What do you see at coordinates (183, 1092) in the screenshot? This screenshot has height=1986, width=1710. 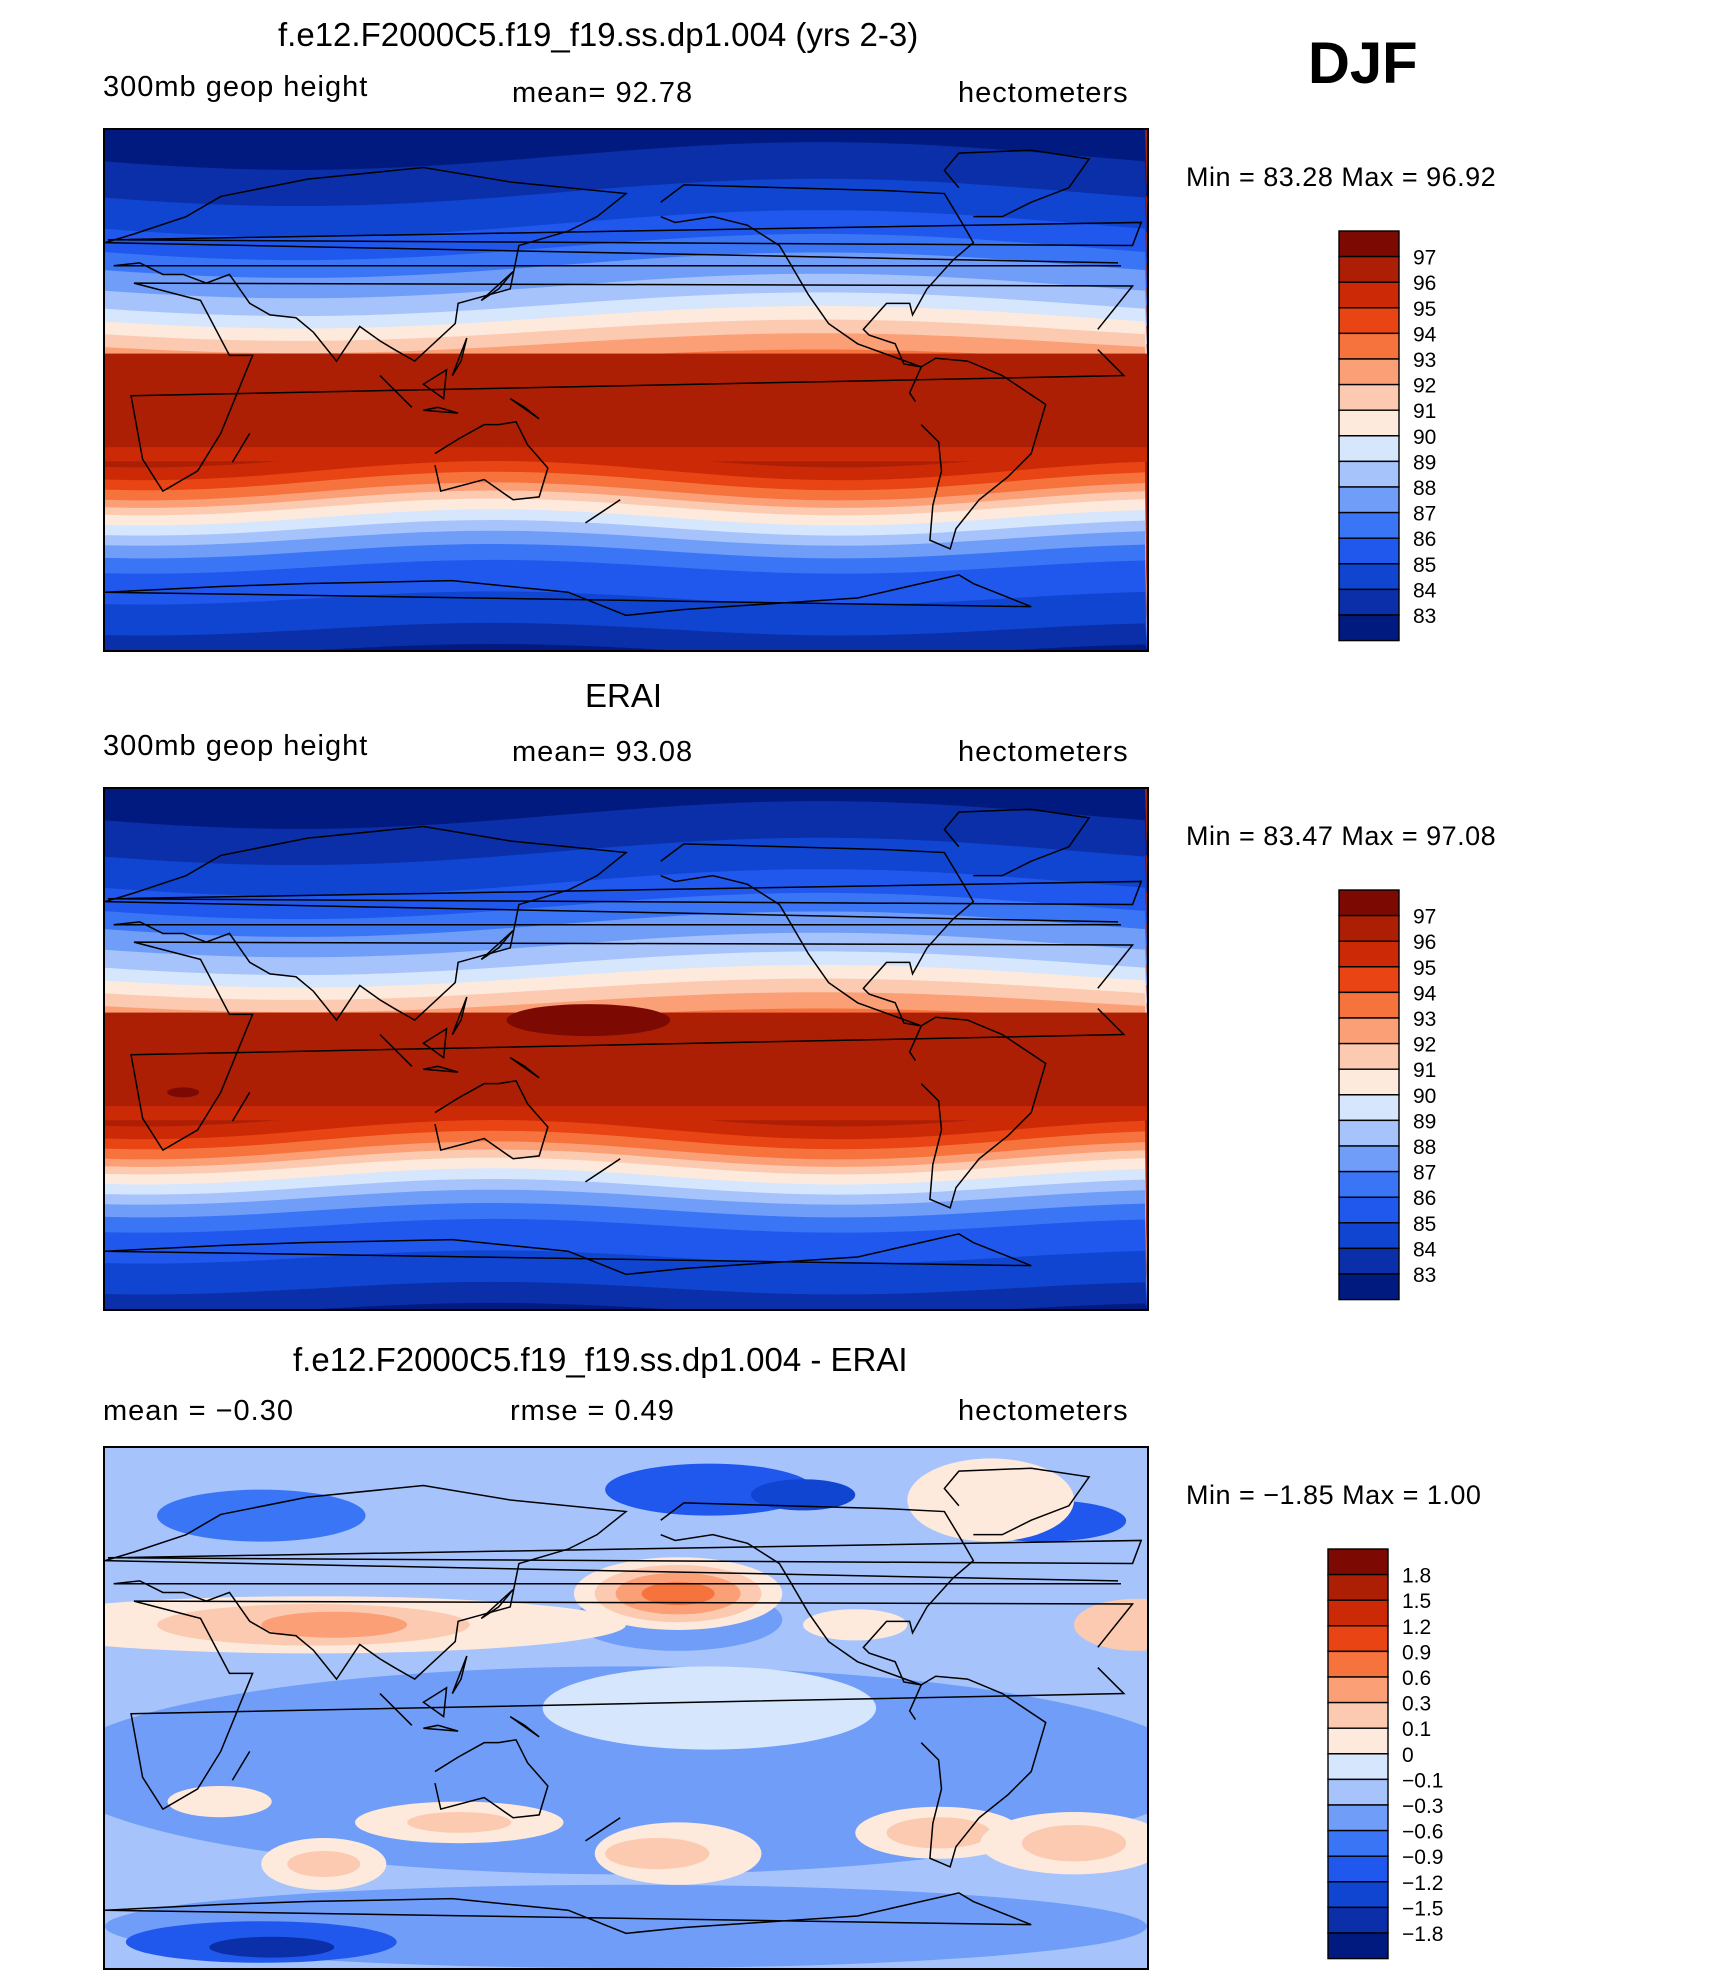 I see `field-max-blob` at bounding box center [183, 1092].